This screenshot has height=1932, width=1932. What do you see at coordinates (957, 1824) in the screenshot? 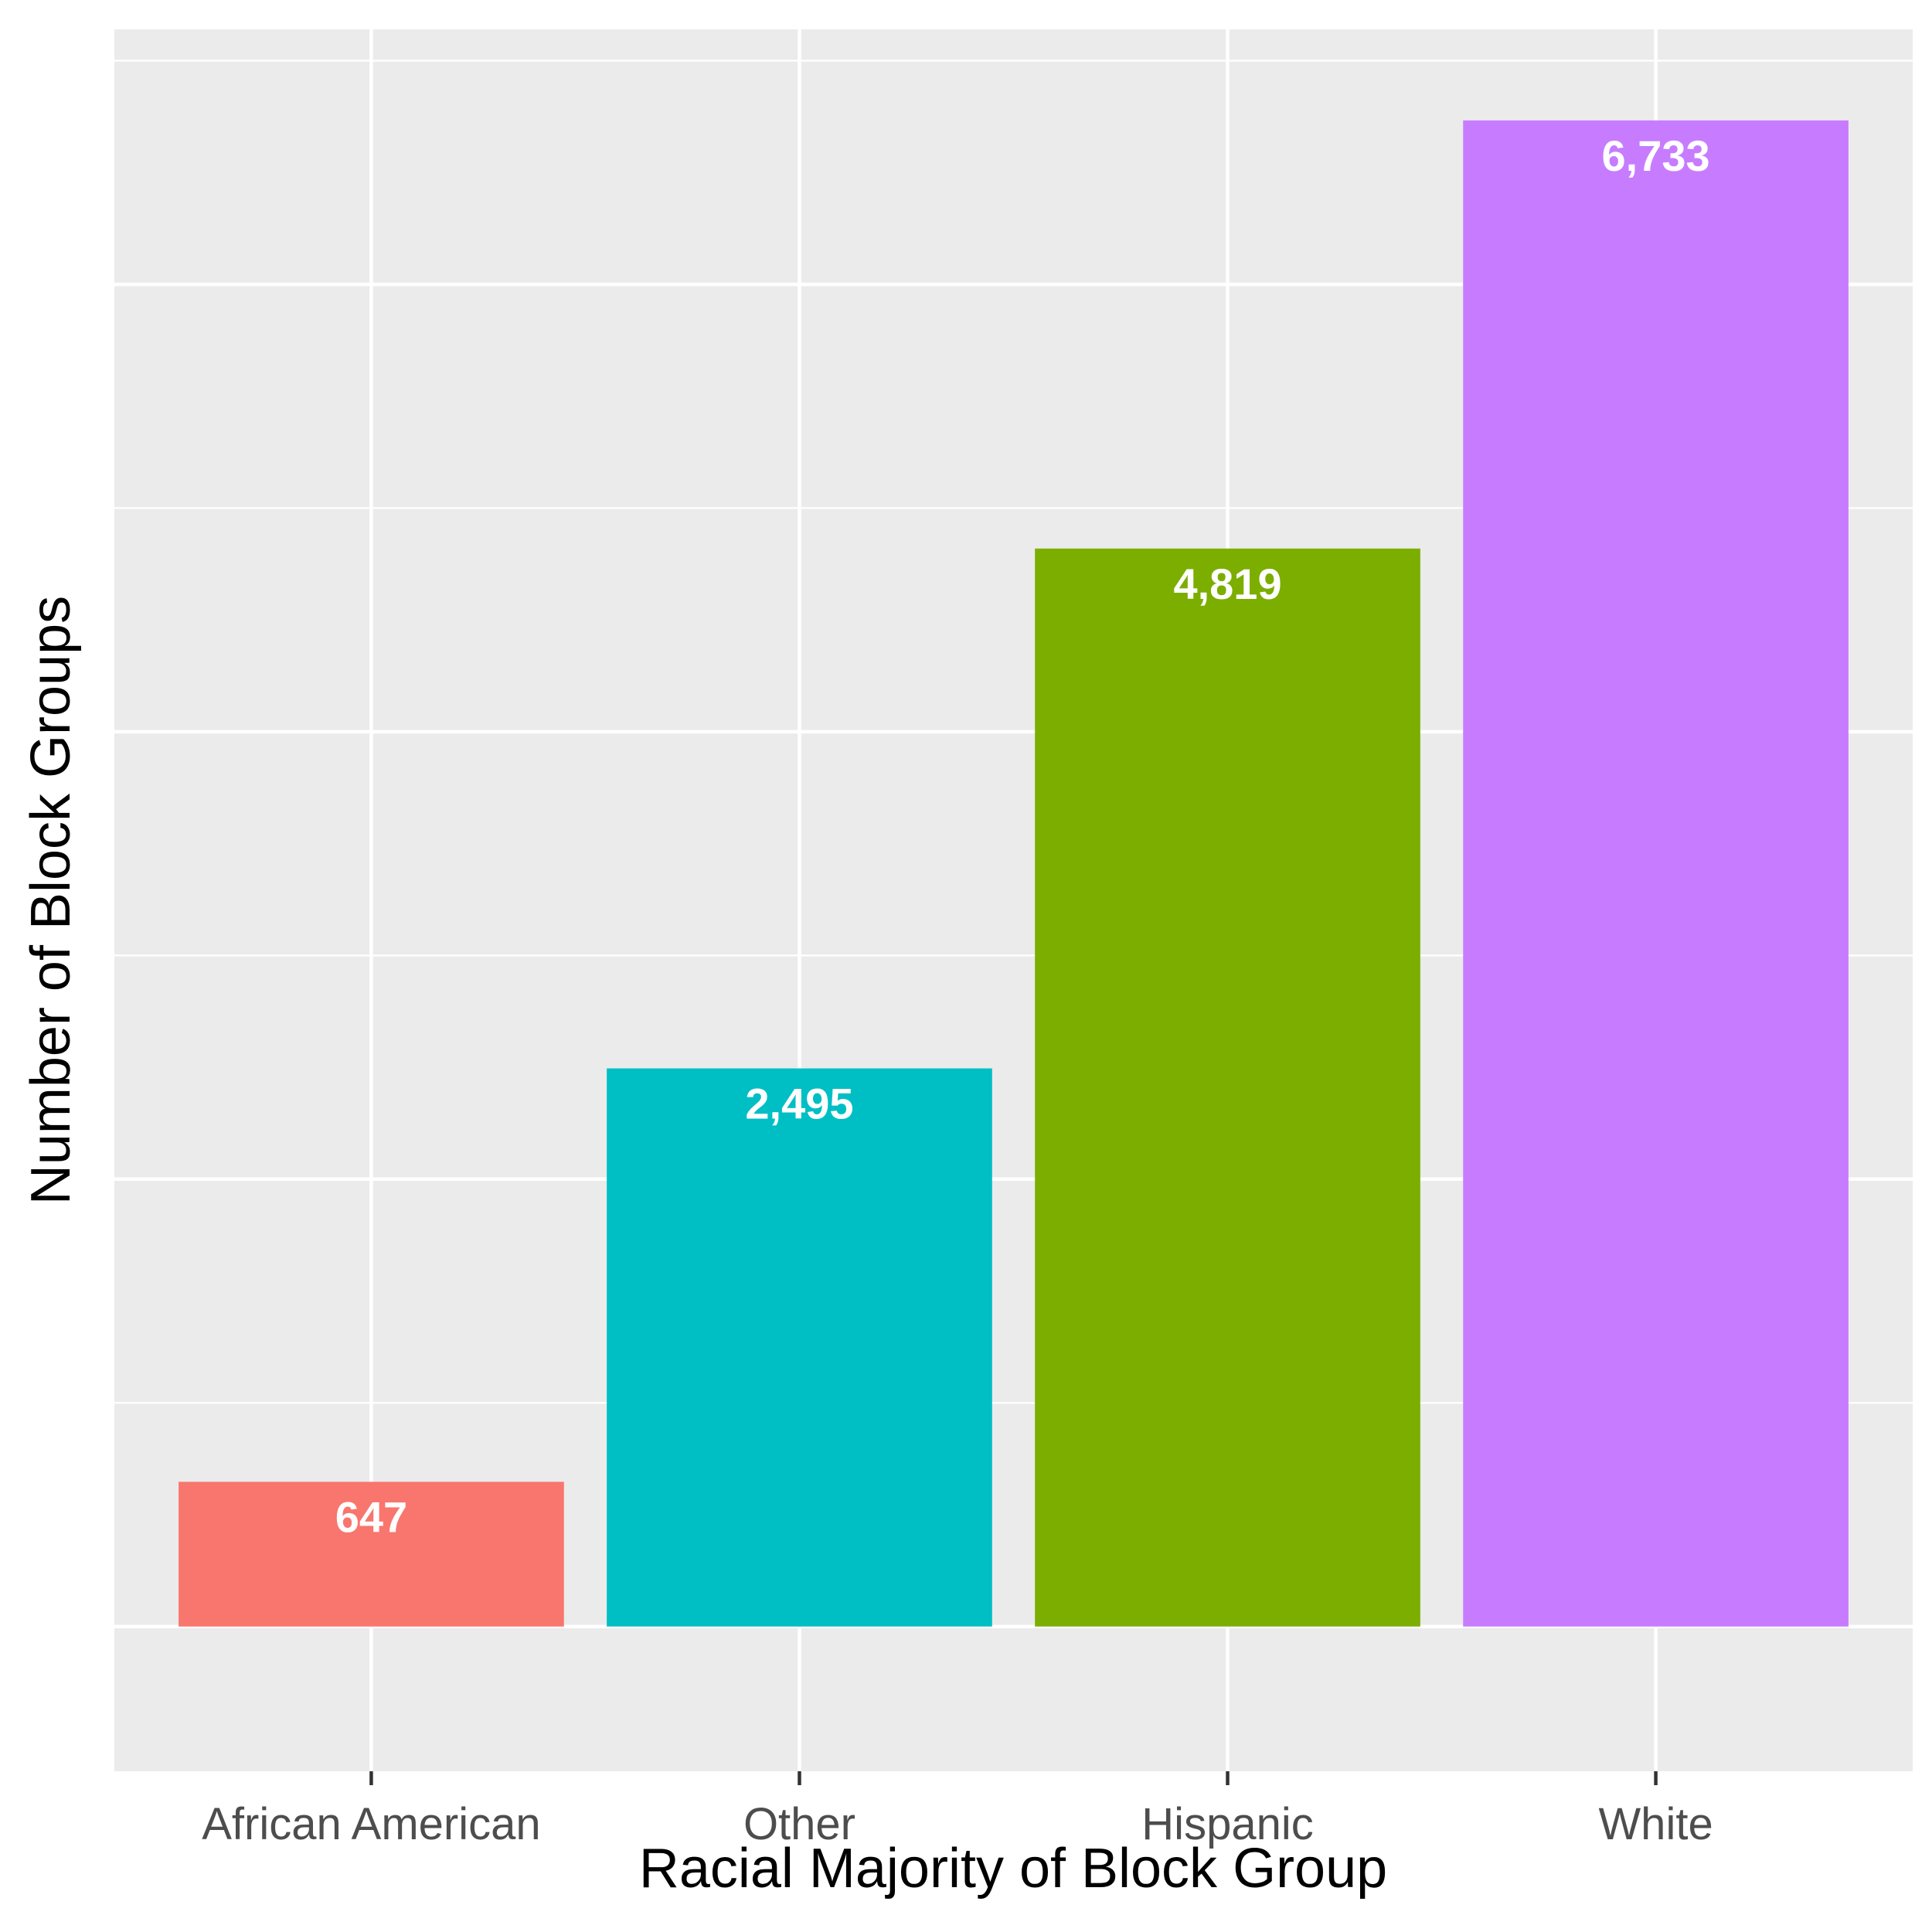
I see `x-axis-tick-labels: African American Other Hispanic White` at bounding box center [957, 1824].